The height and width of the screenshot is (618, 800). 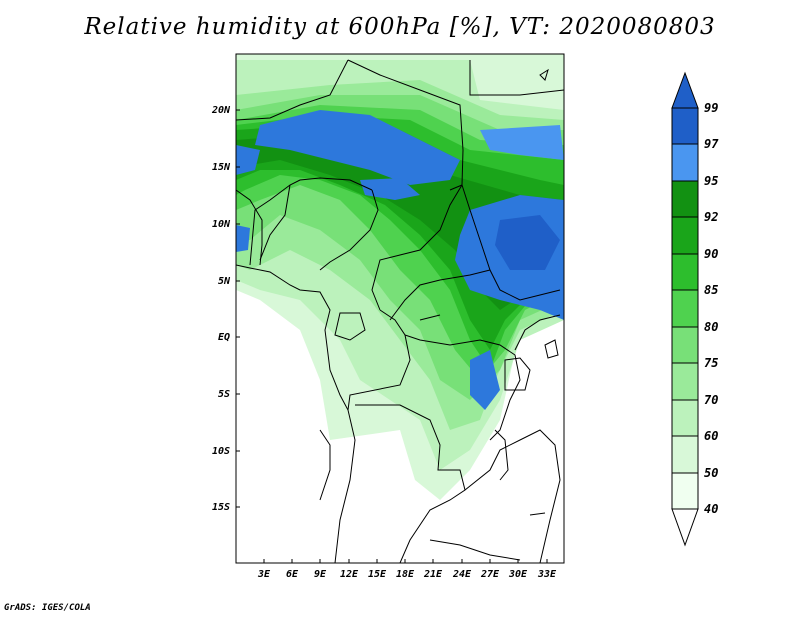 What do you see at coordinates (685, 527) in the screenshot?
I see `colorbar-bottom-arrow` at bounding box center [685, 527].